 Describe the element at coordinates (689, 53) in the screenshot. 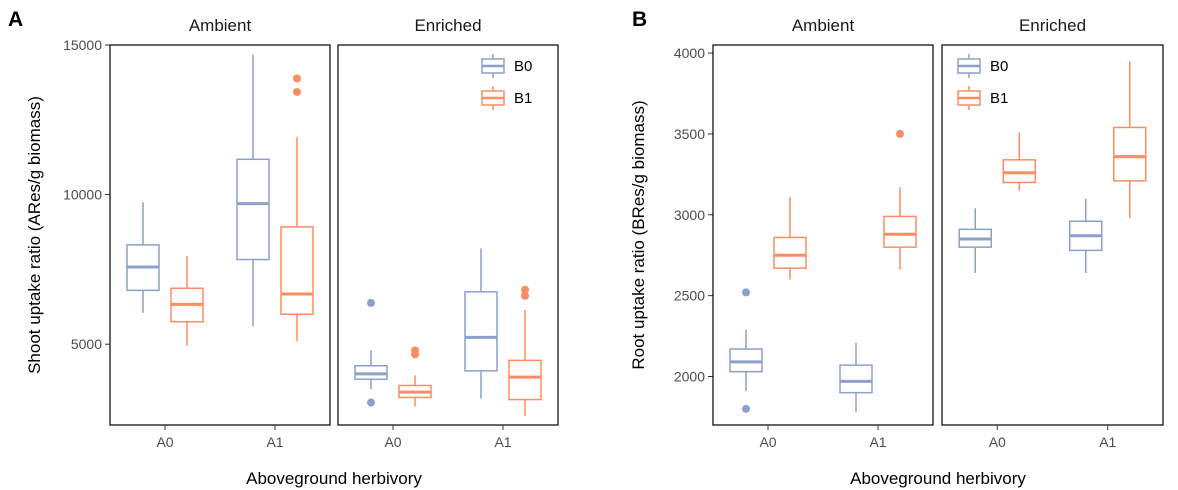

I see `y-tick-label: 4000` at that location.